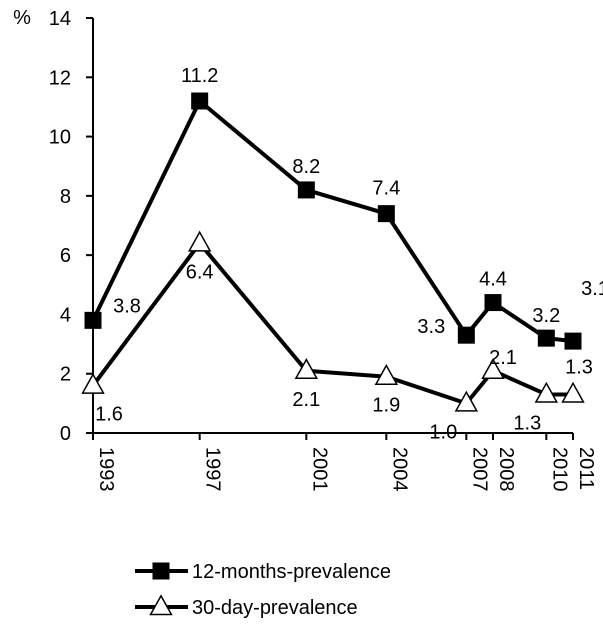 The width and height of the screenshot is (603, 628). What do you see at coordinates (109, 415) in the screenshot?
I see `data-label: 1.6` at bounding box center [109, 415].